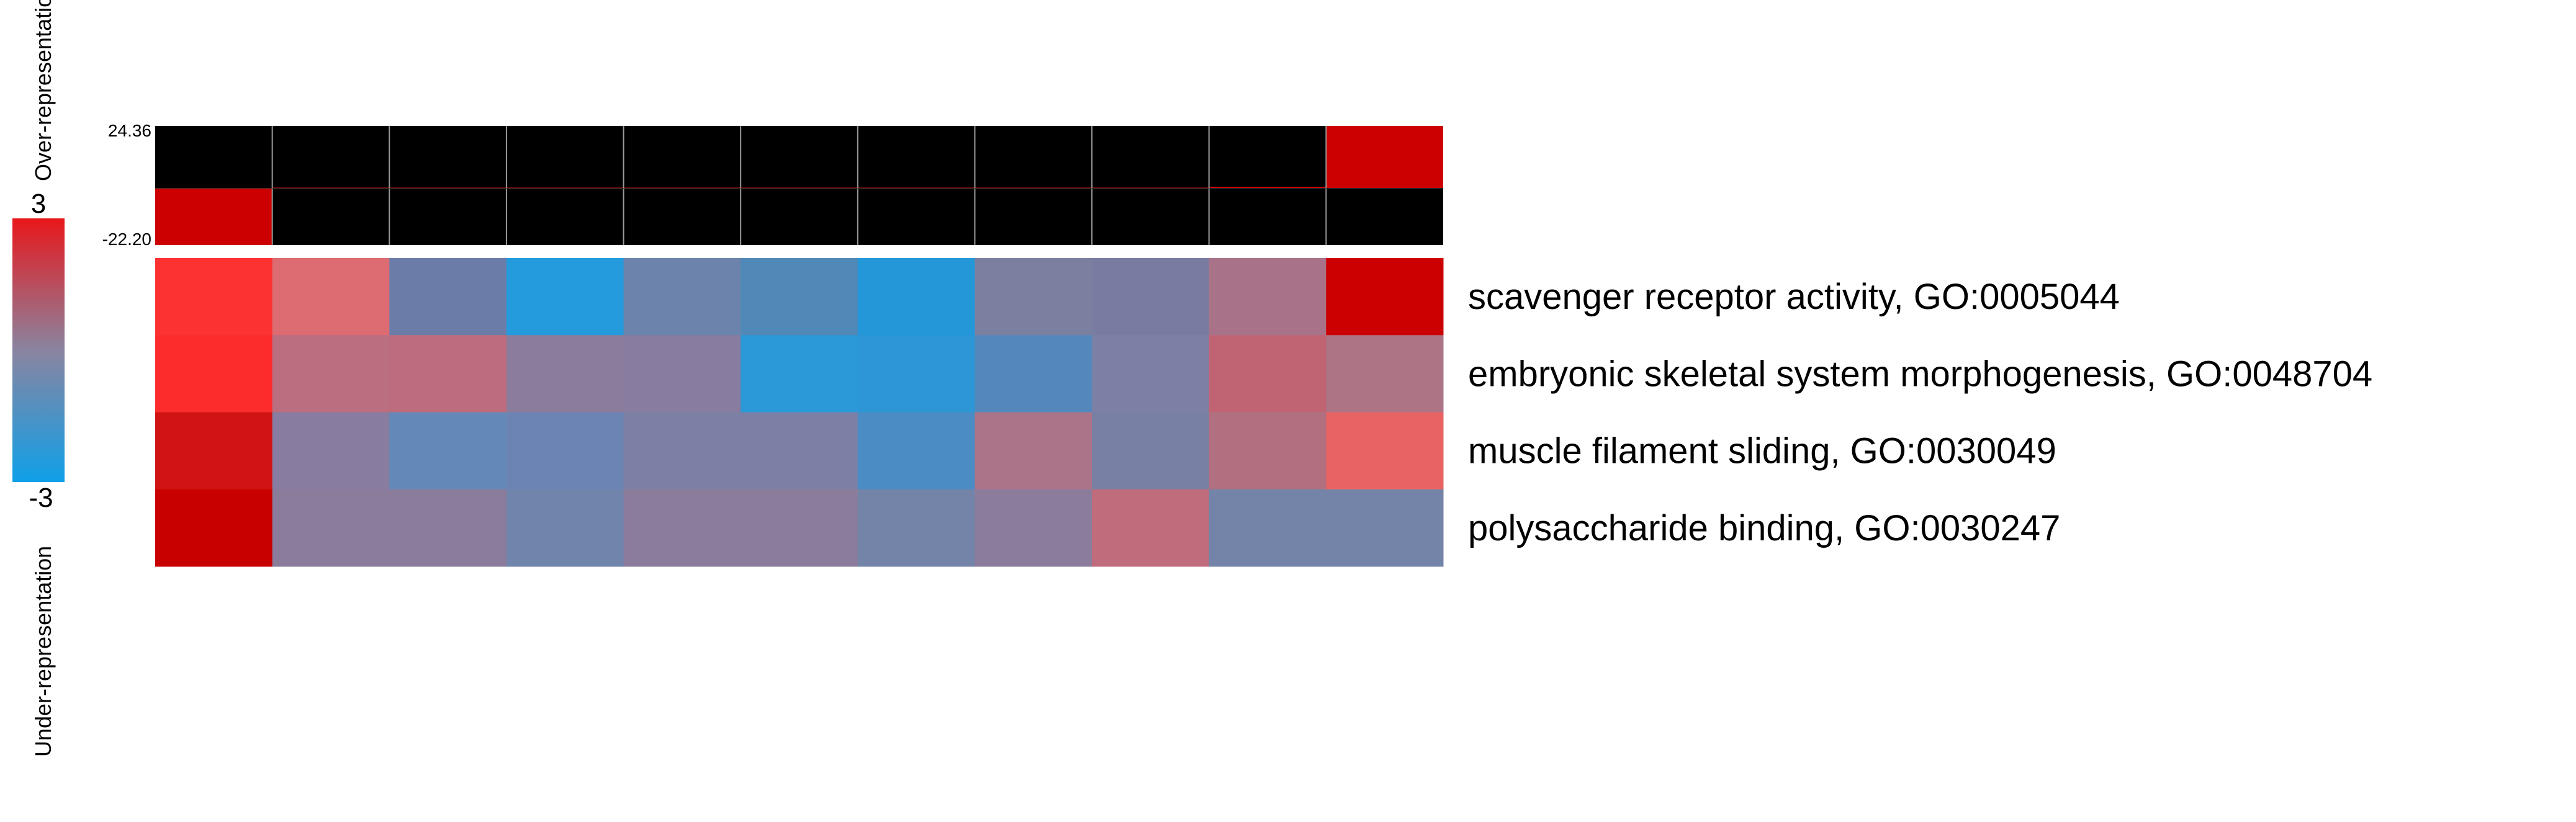  I want to click on bar-column-dividers, so click(799, 186).